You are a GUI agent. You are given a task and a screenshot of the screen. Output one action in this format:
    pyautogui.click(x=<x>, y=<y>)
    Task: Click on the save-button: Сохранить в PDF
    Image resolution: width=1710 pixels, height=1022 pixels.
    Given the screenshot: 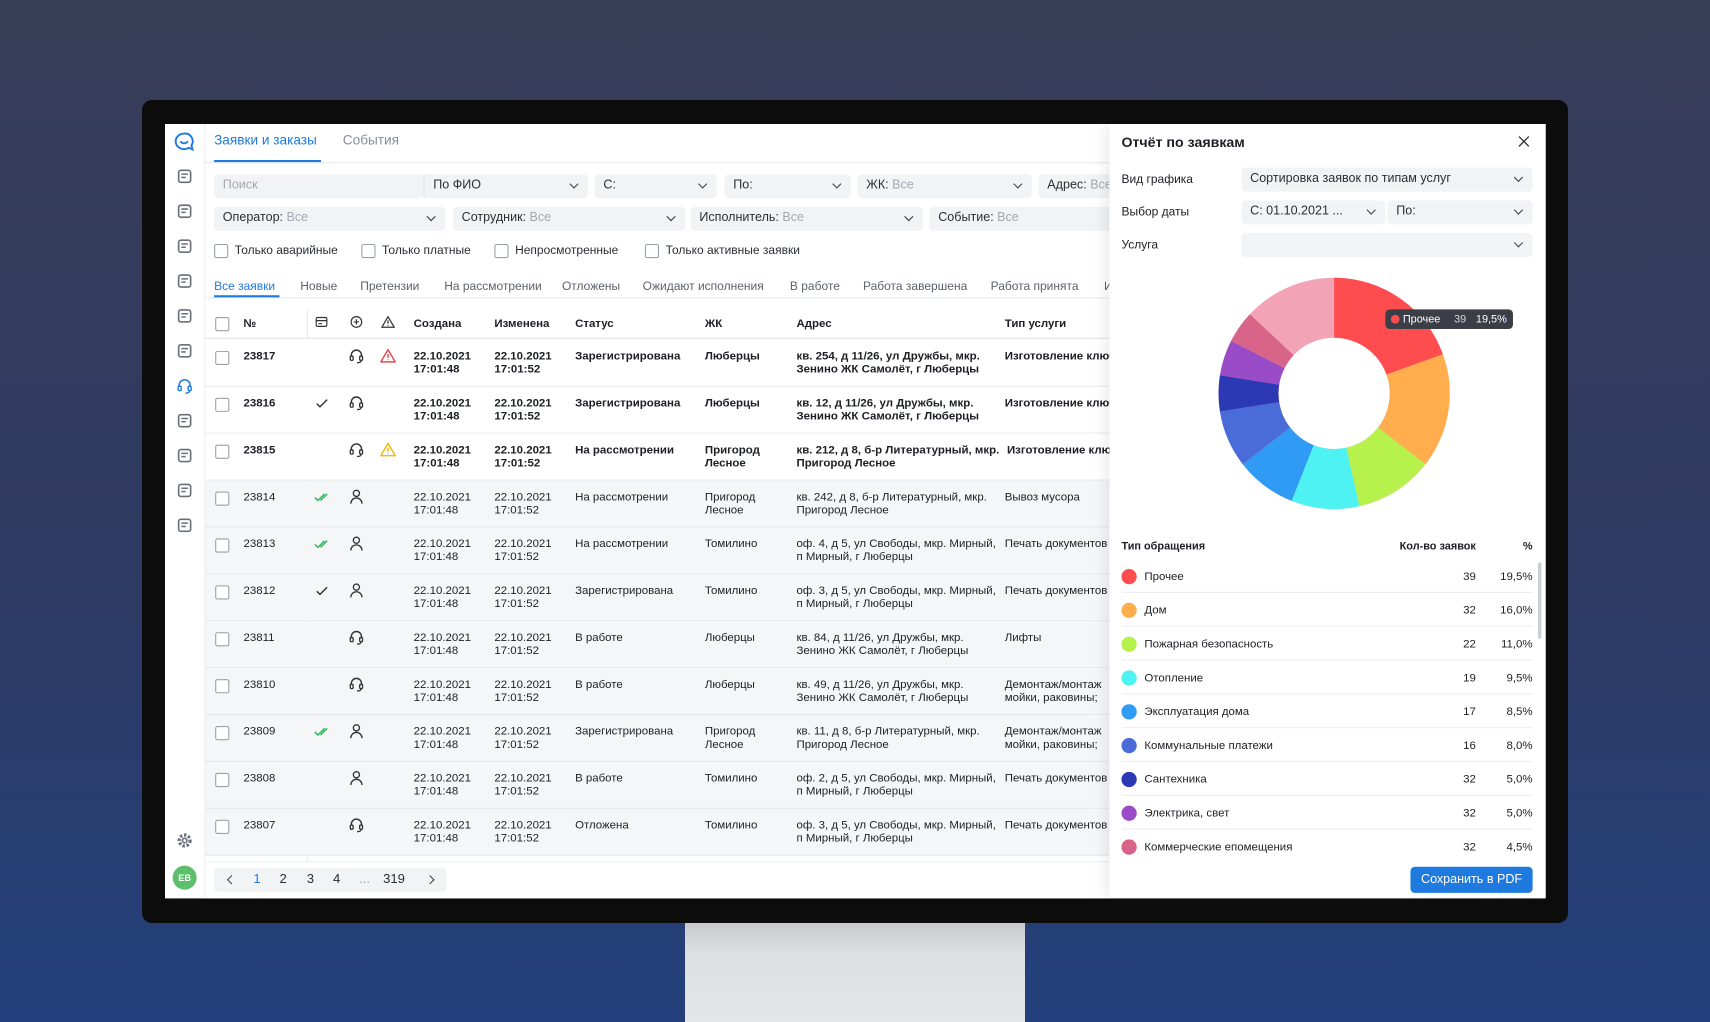 What is the action you would take?
    pyautogui.click(x=1471, y=879)
    